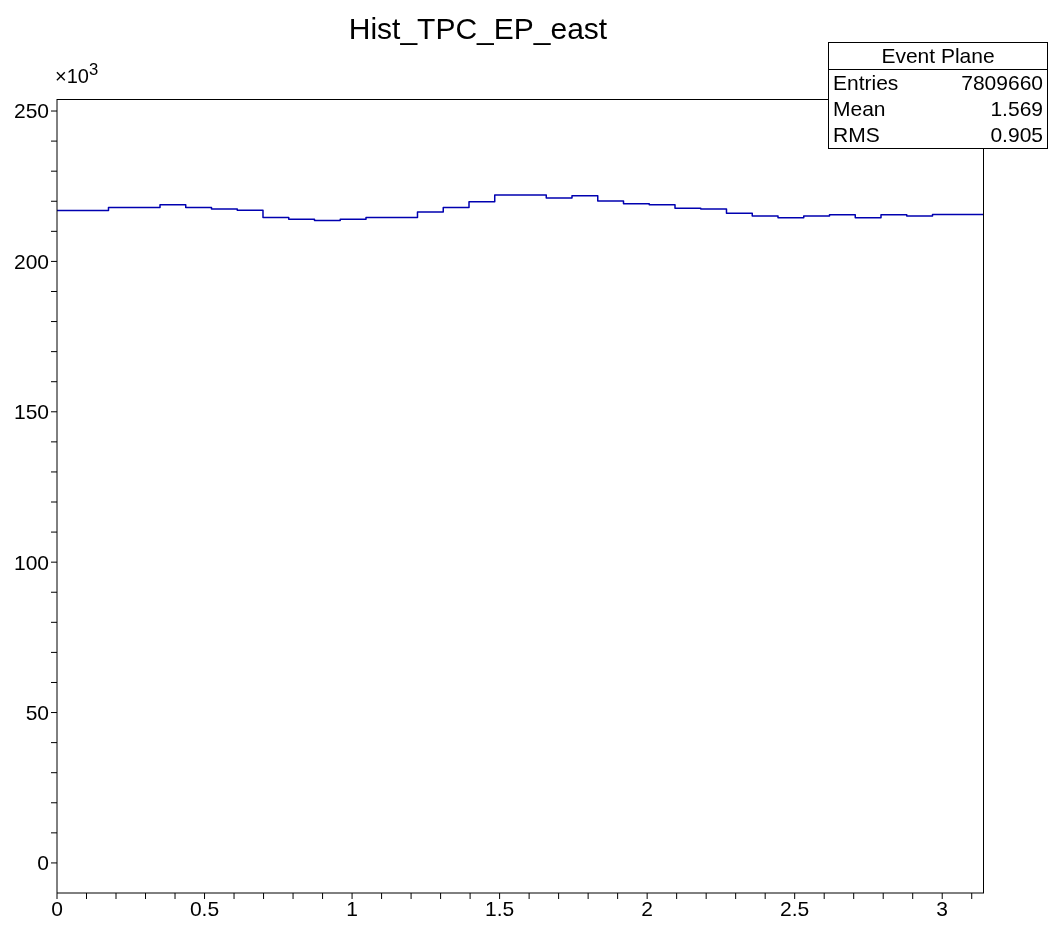 The image size is (1048, 933). Describe the element at coordinates (77, 73) in the screenshot. I see `text: ×10$^{3}$` at that location.